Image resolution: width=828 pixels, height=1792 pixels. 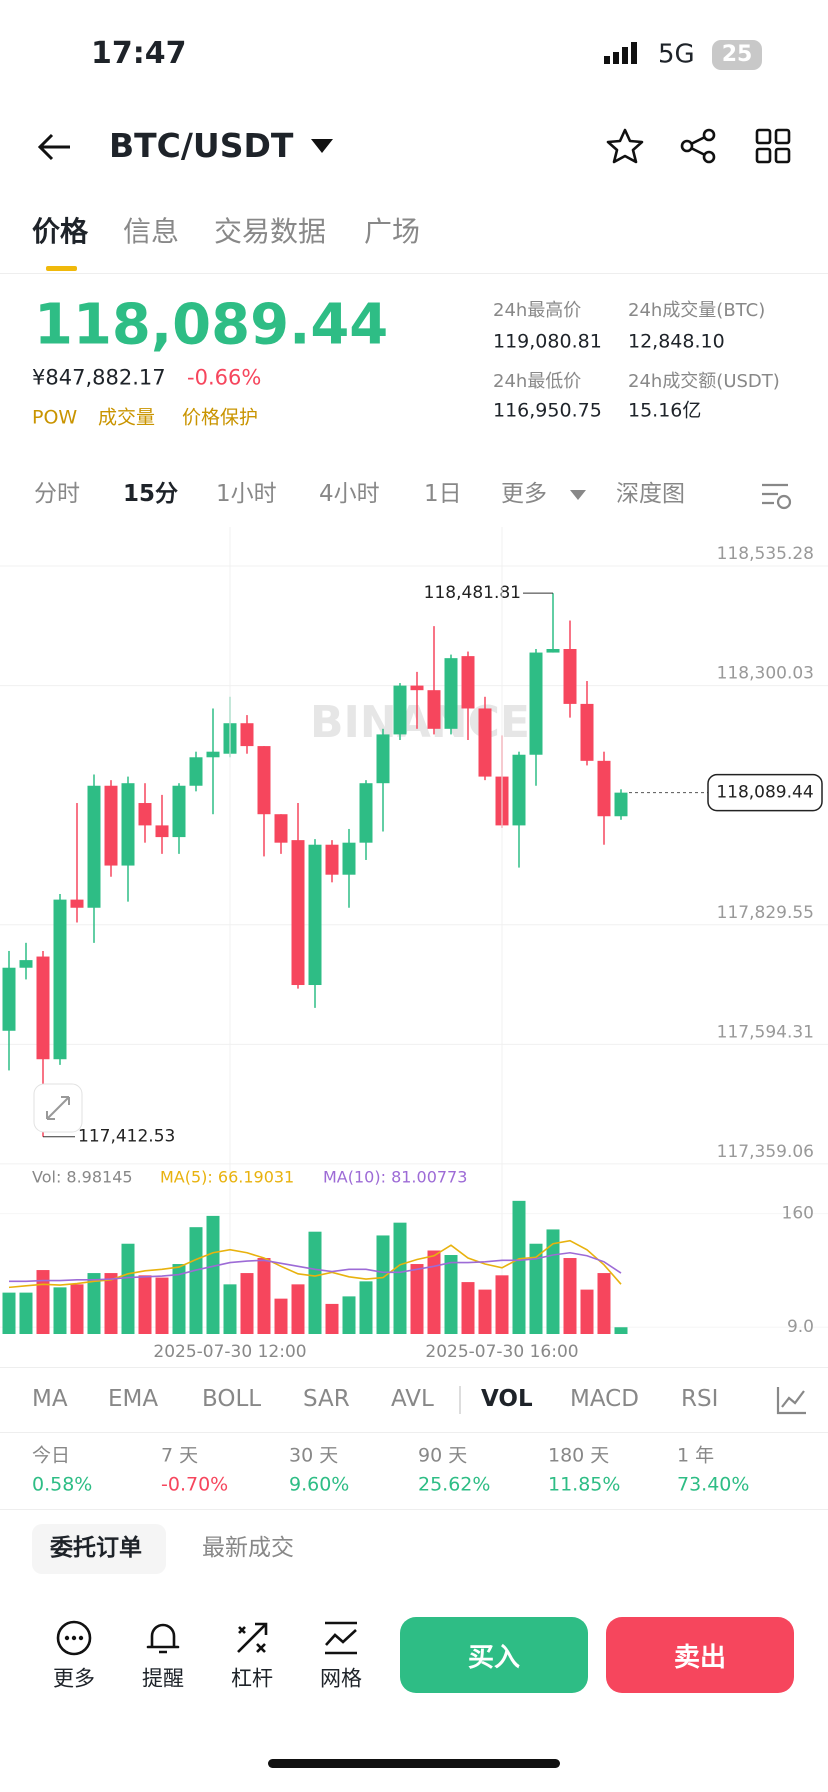 I want to click on tab: 交易数据, so click(x=270, y=232).